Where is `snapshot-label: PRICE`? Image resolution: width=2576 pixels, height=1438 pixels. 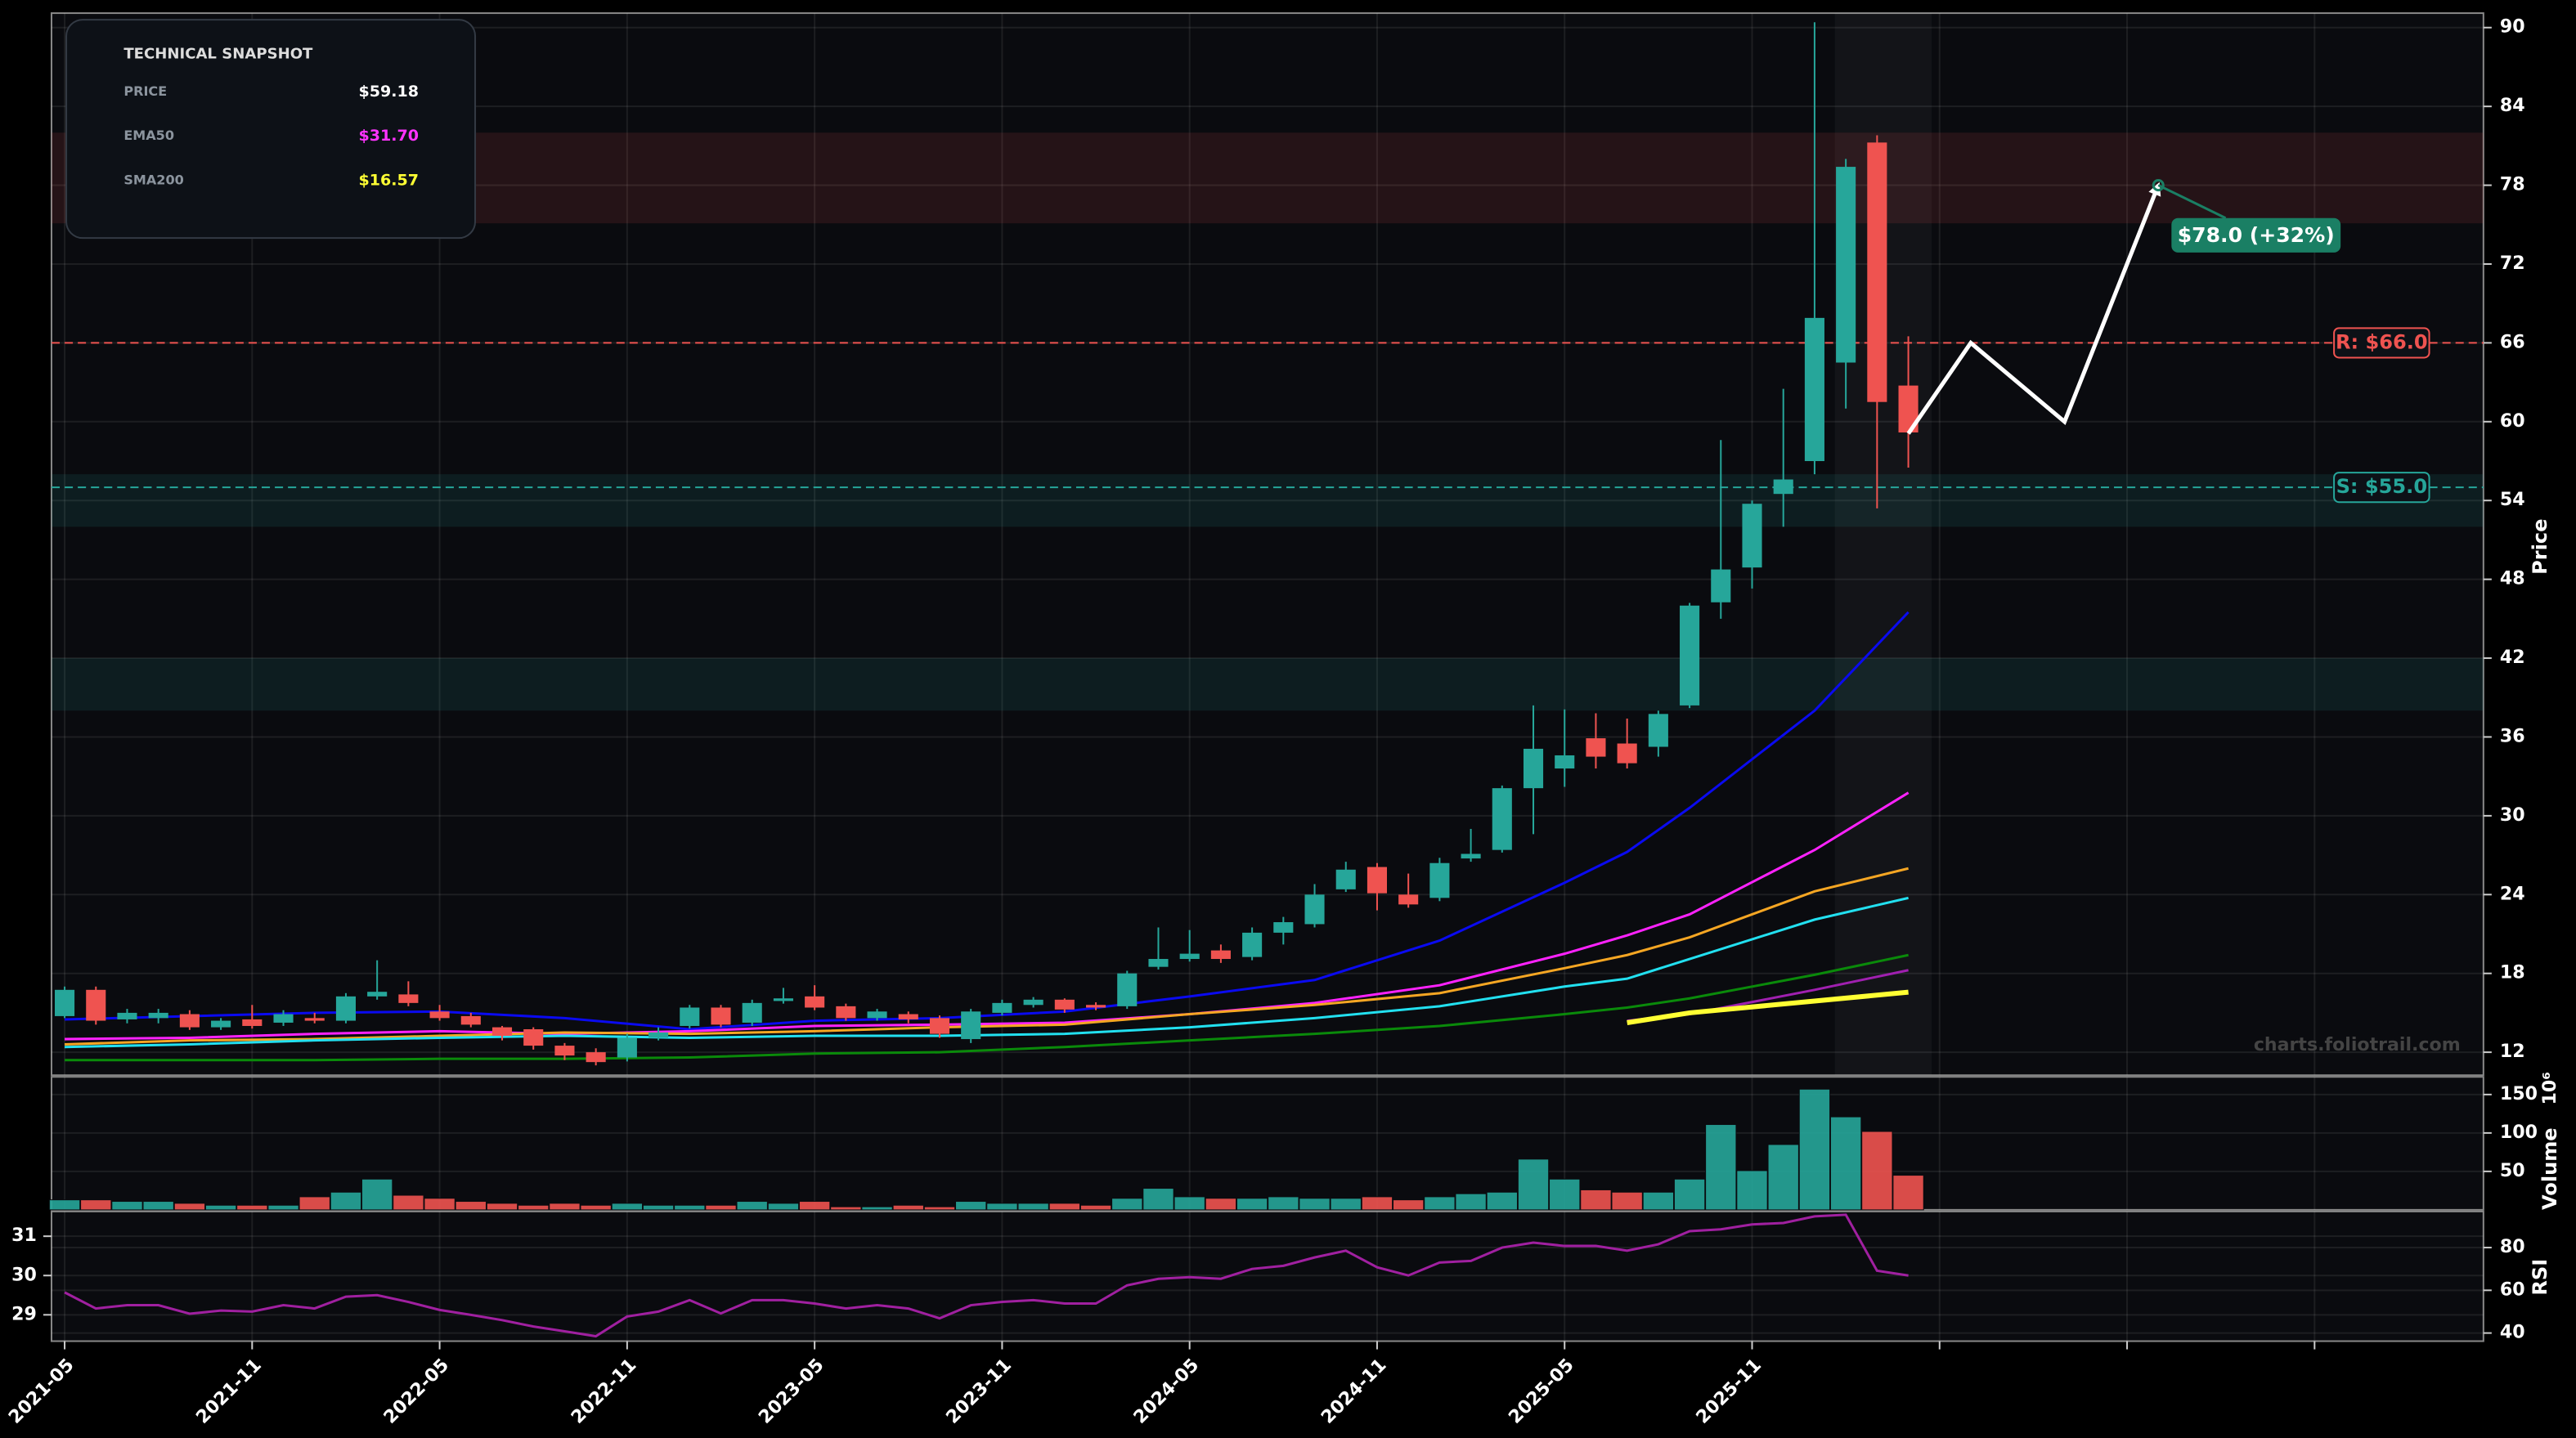 snapshot-label: PRICE is located at coordinates (145, 91).